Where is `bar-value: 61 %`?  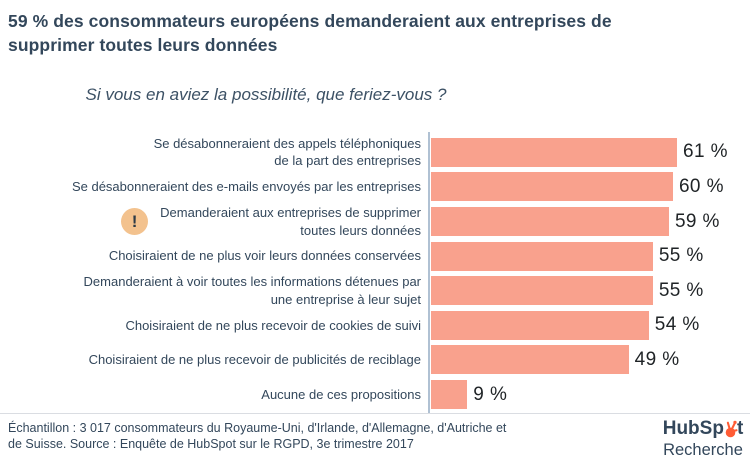 bar-value: 61 % is located at coordinates (705, 152).